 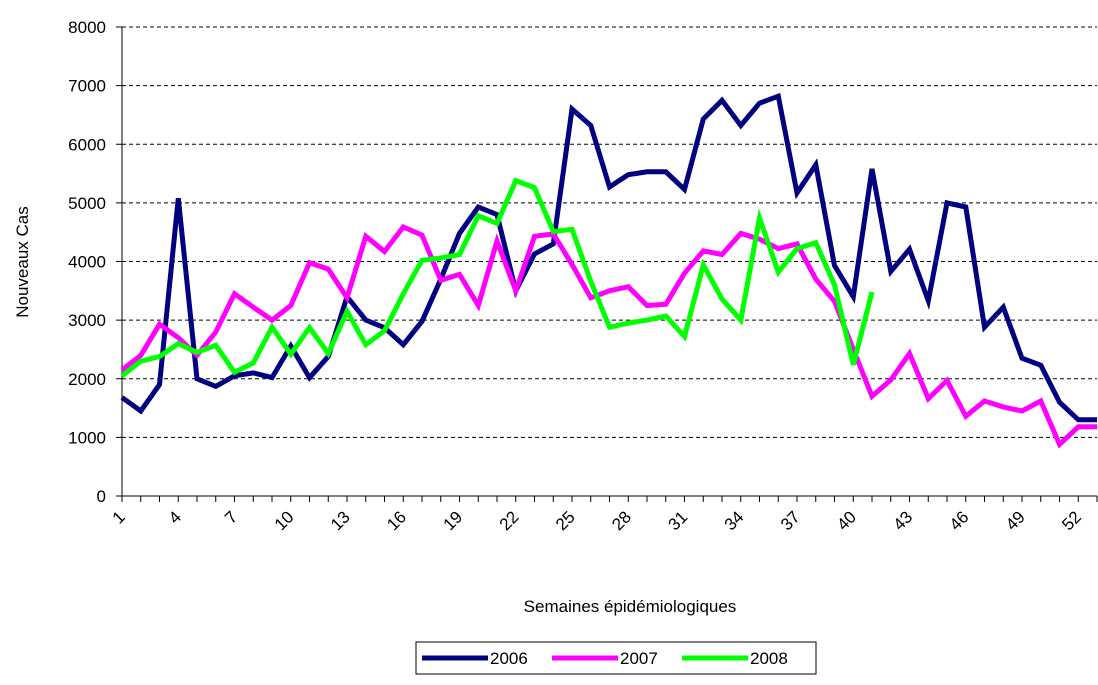 What do you see at coordinates (959, 520) in the screenshot?
I see `x-tick-label: 46` at bounding box center [959, 520].